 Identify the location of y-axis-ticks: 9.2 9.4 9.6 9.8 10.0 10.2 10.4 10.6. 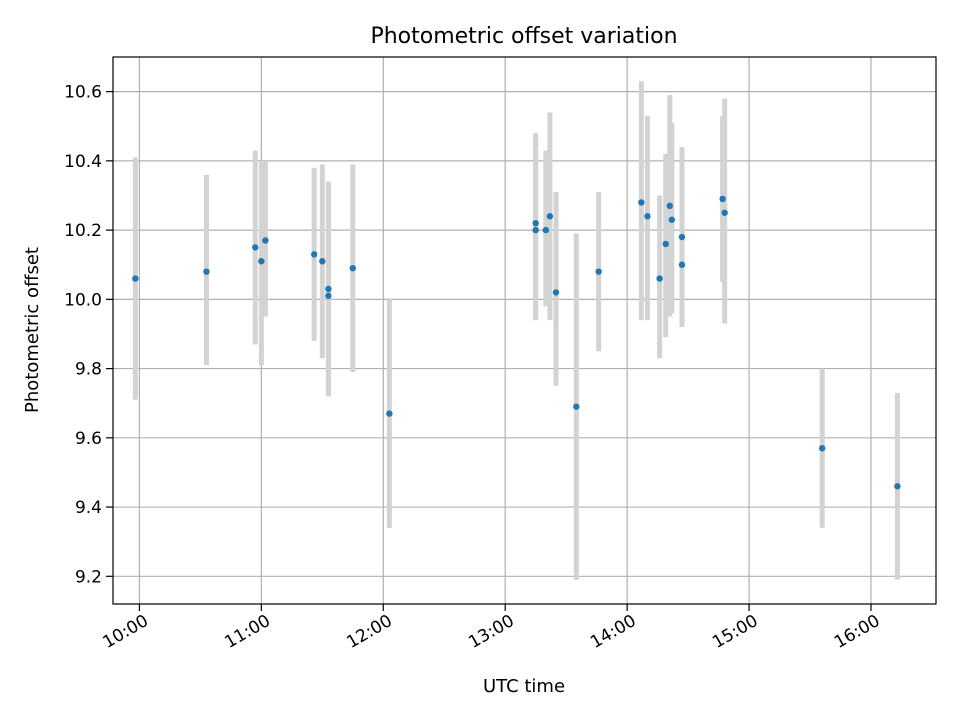
(88, 335).